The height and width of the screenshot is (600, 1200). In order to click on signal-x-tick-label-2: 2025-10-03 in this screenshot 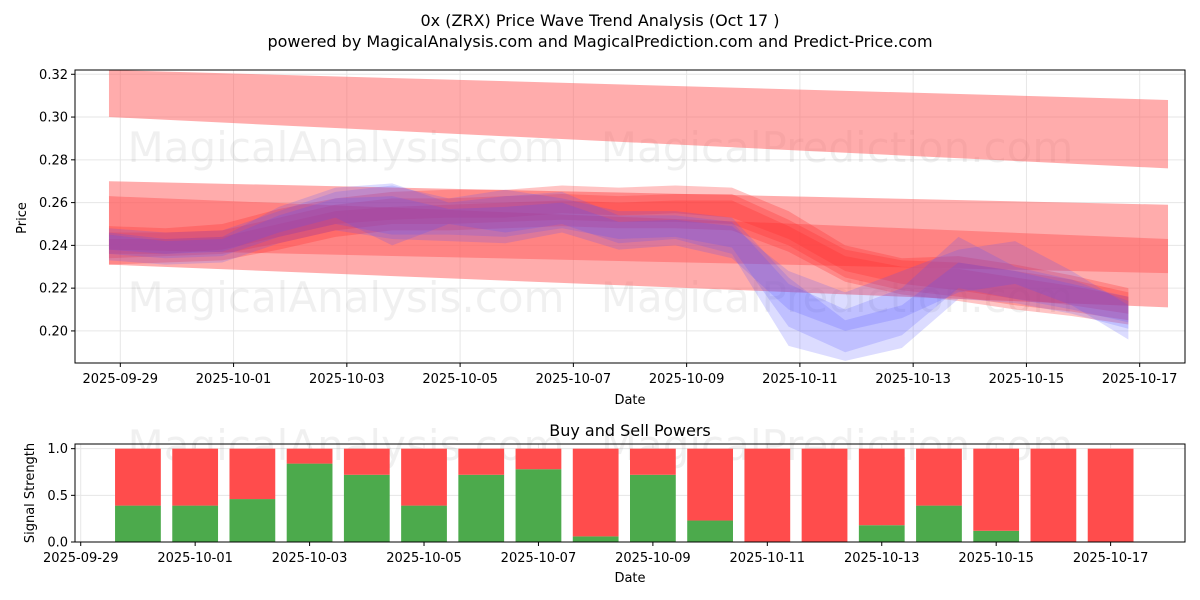, I will do `click(310, 558)`.